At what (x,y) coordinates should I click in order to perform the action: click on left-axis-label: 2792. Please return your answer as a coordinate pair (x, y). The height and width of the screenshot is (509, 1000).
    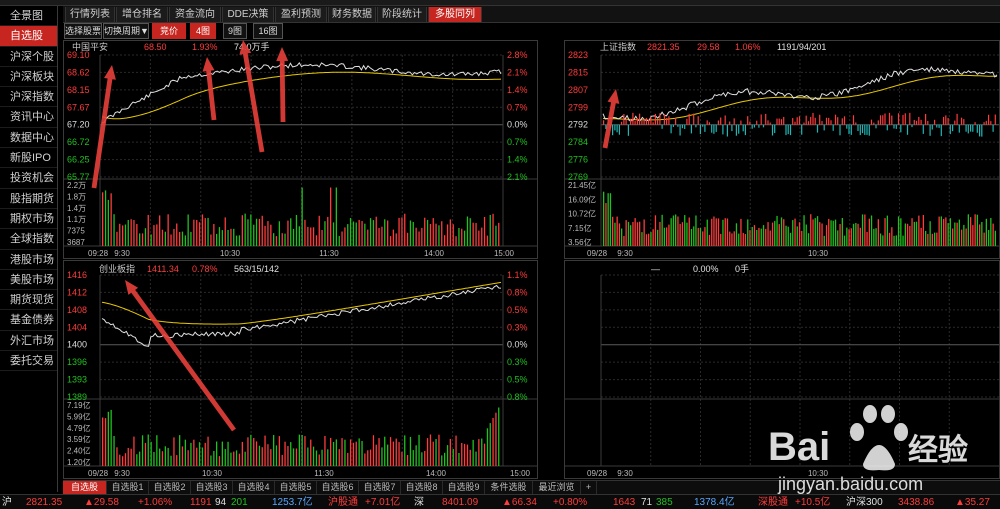
    Looking at the image, I should click on (578, 125).